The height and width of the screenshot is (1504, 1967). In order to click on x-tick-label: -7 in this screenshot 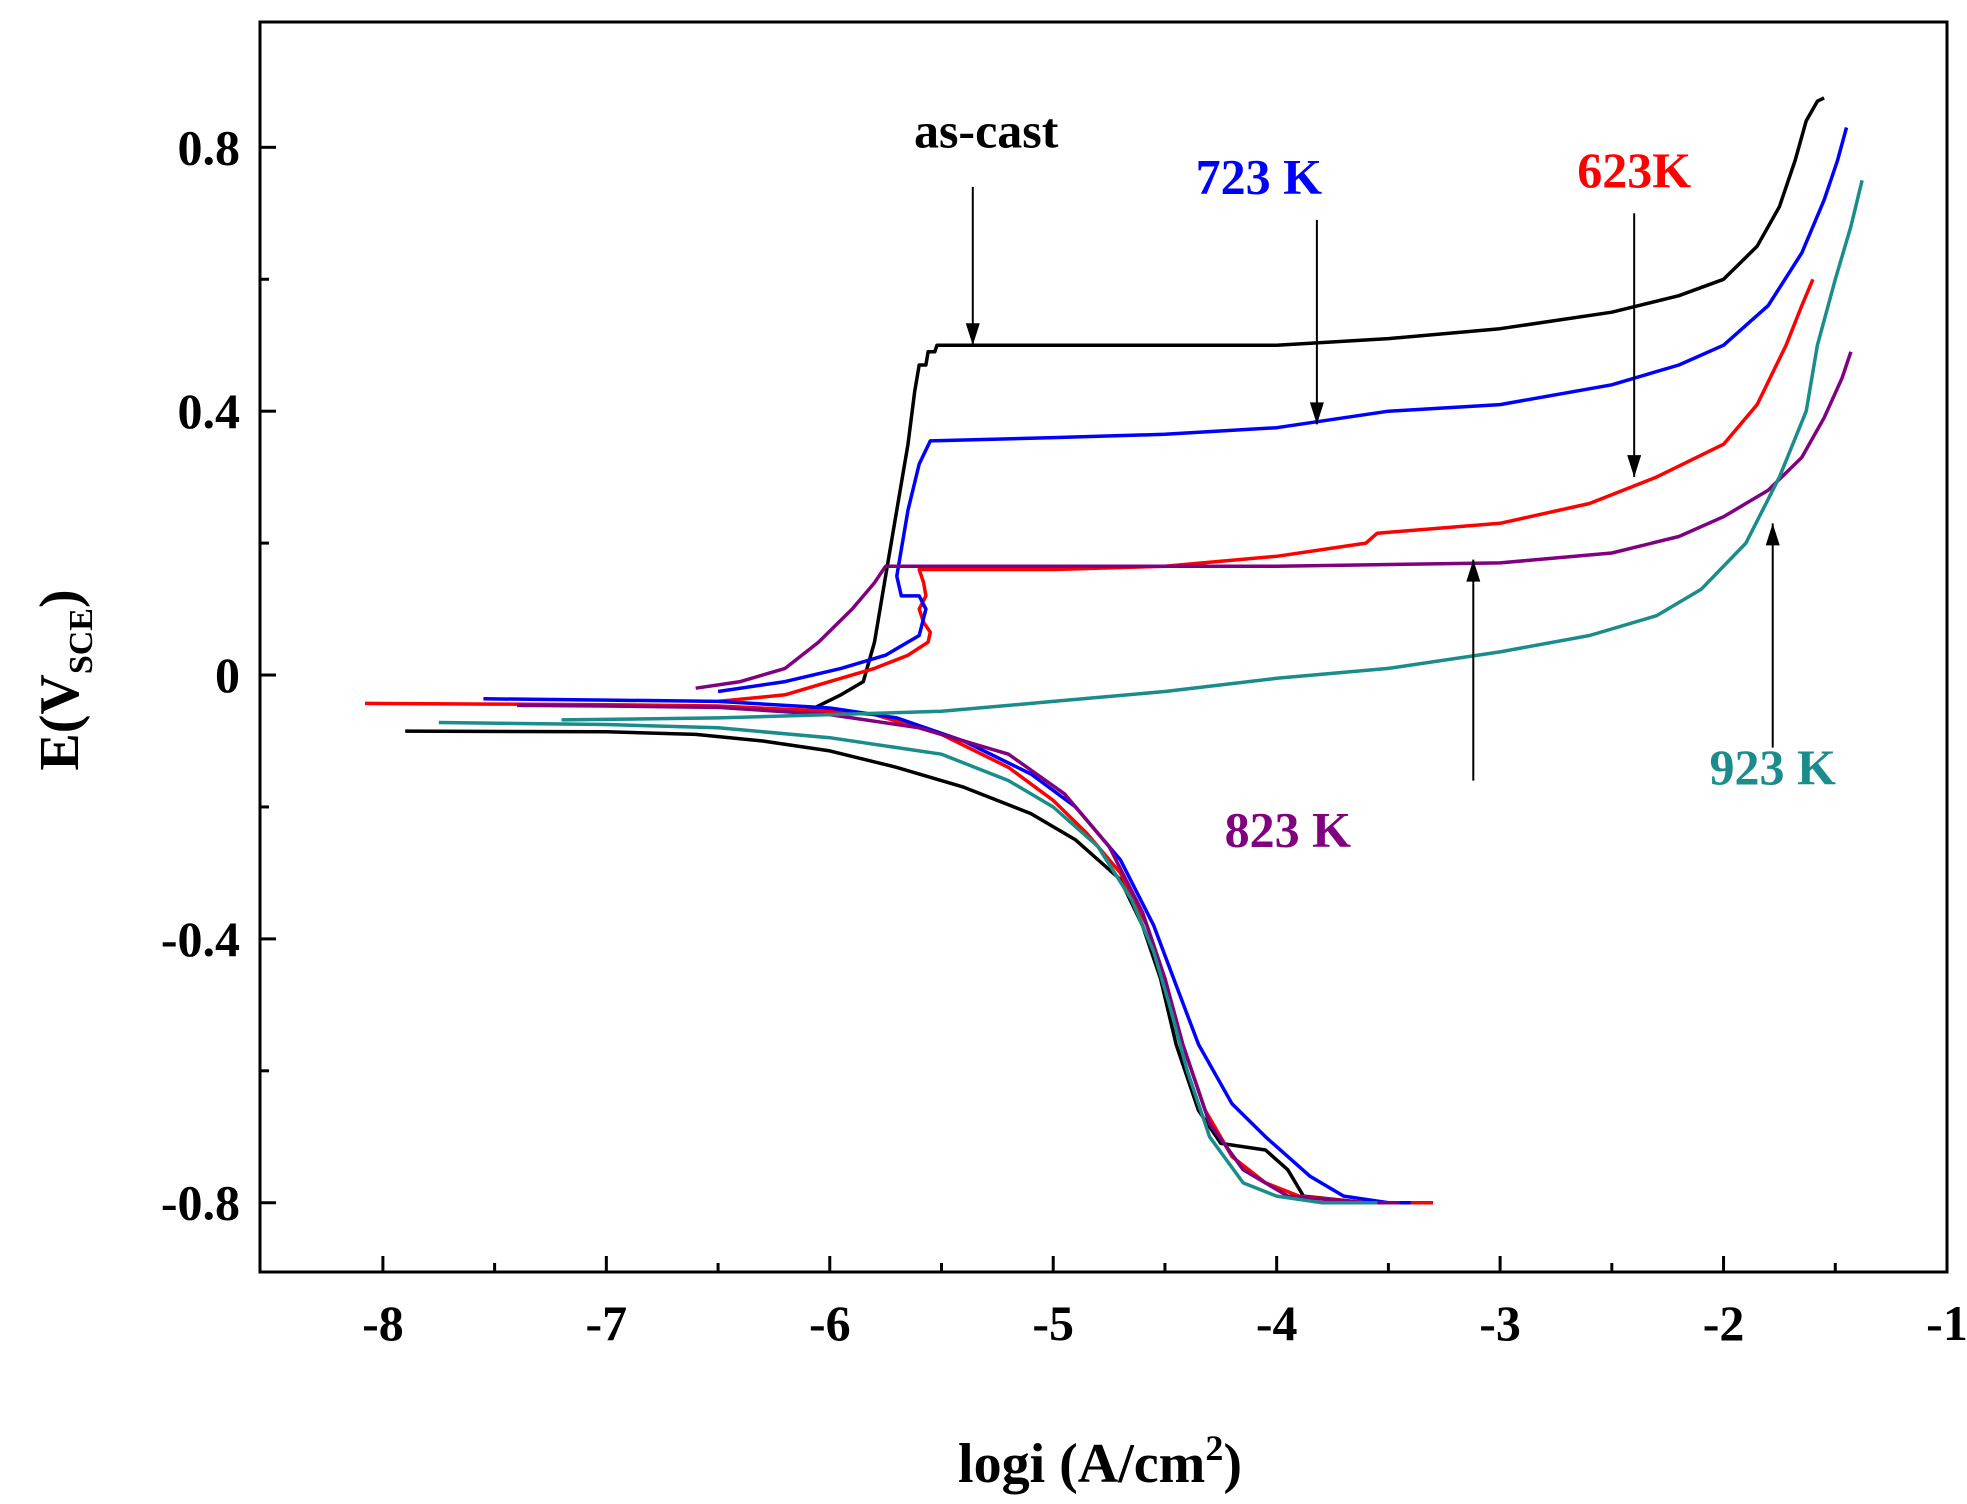, I will do `click(607, 1323)`.